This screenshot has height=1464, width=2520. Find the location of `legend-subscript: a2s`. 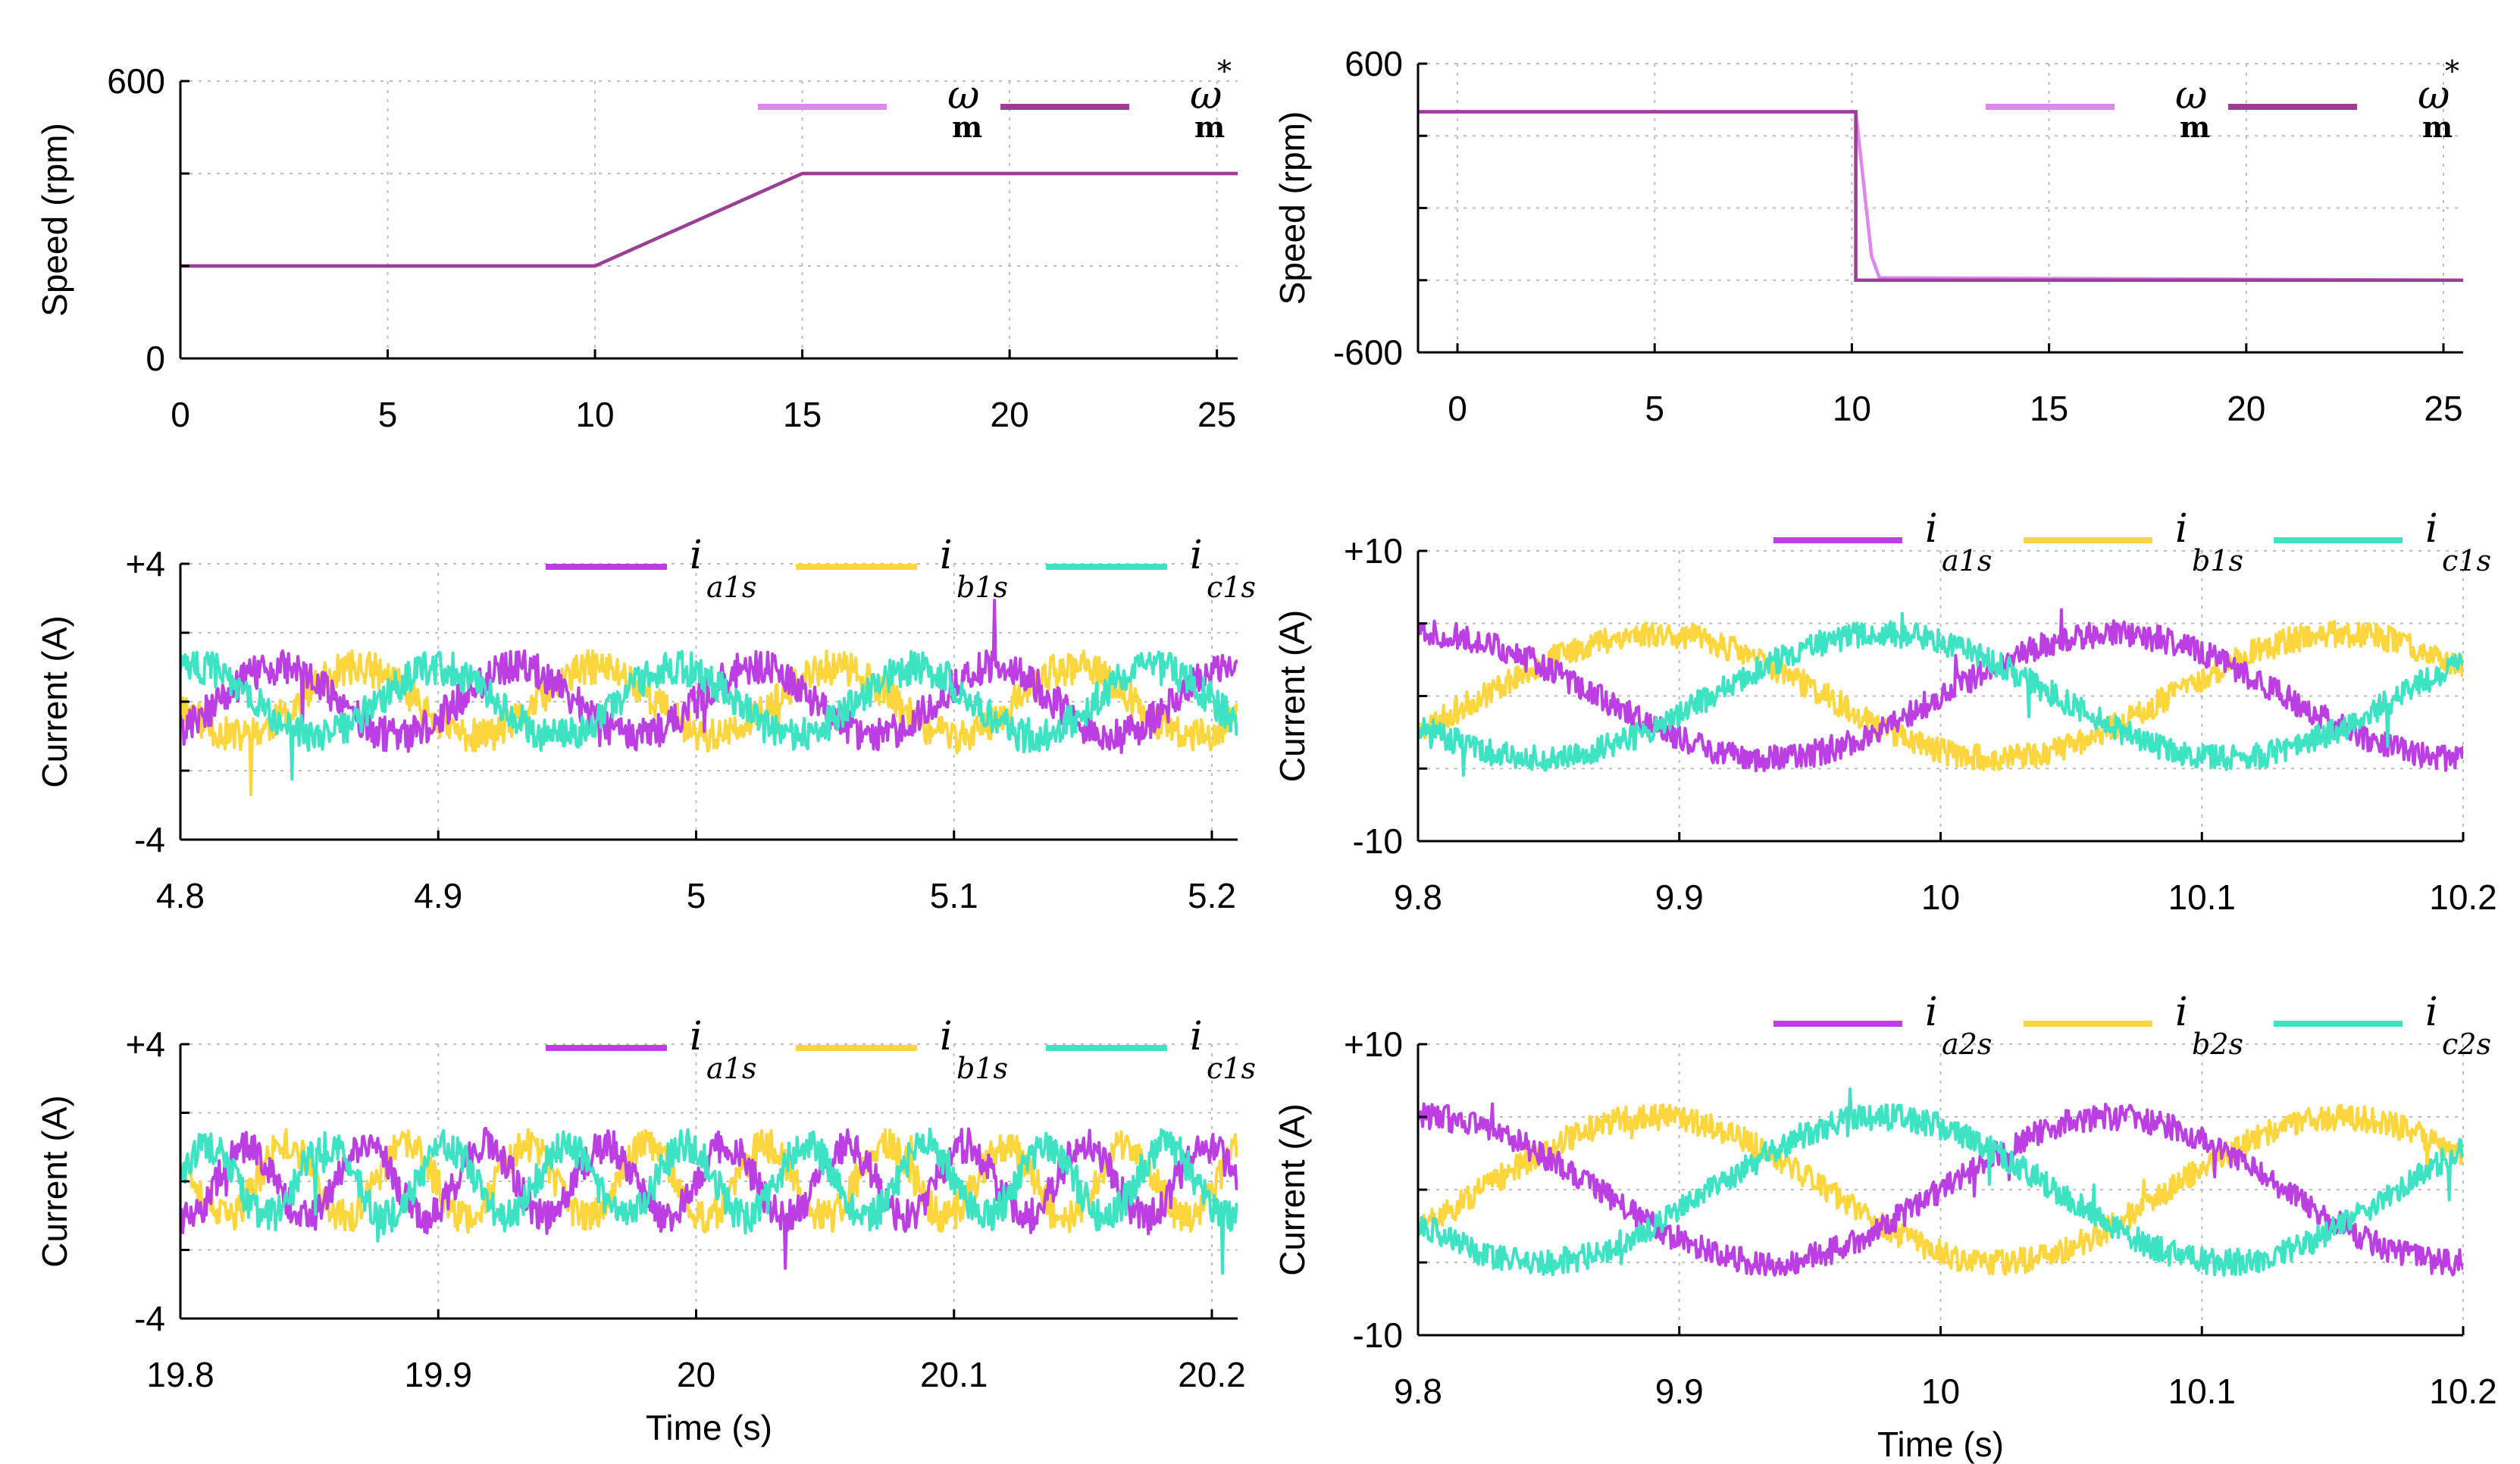

legend-subscript: a2s is located at coordinates (1967, 1044).